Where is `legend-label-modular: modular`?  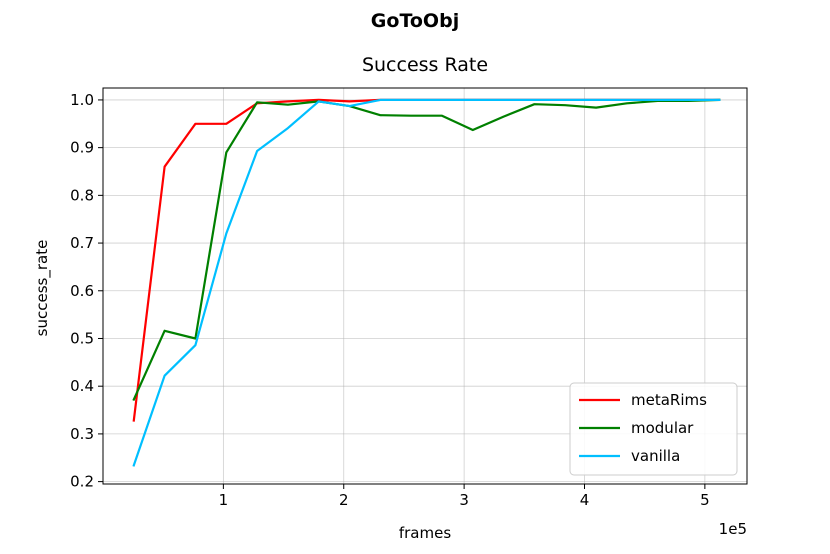 legend-label-modular: modular is located at coordinates (662, 428).